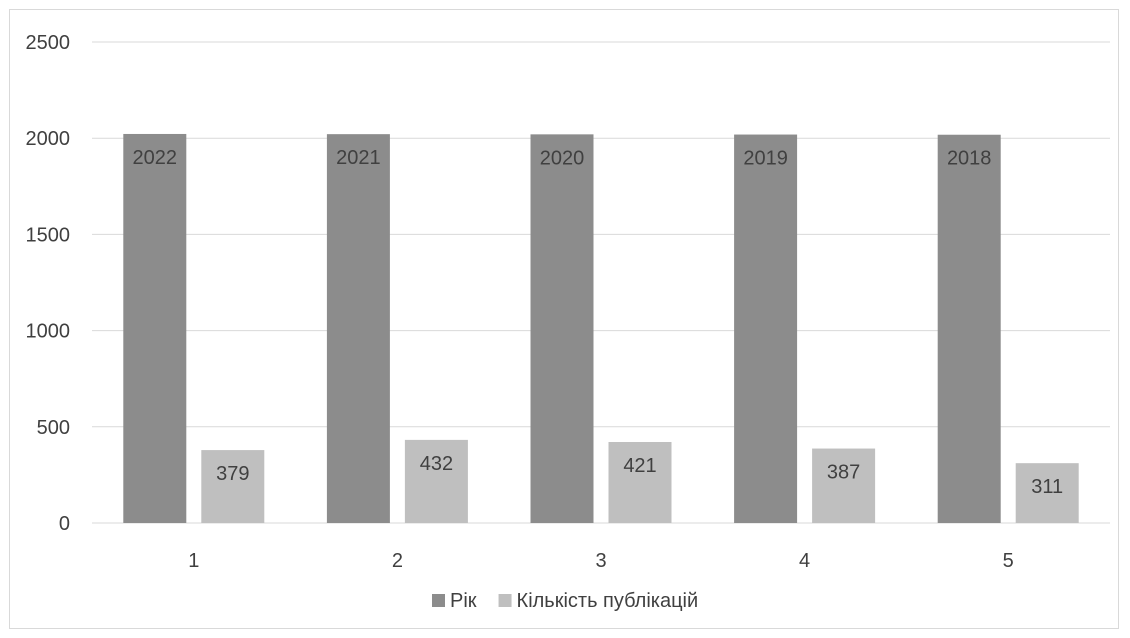 Image resolution: width=1130 pixels, height=638 pixels. What do you see at coordinates (193, 561) in the screenshot?
I see `x-tick-label: 1` at bounding box center [193, 561].